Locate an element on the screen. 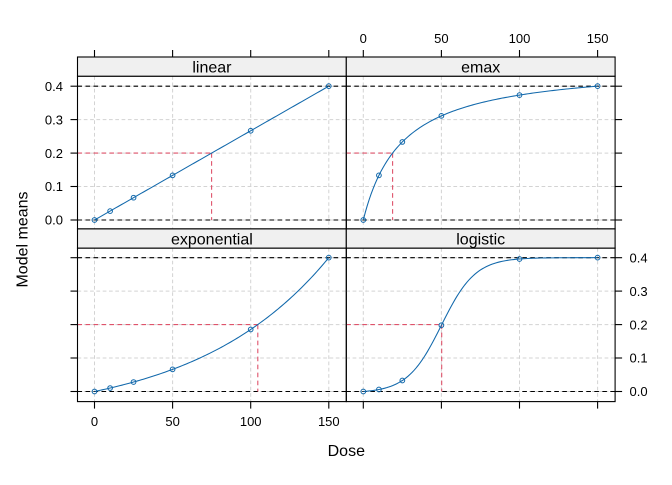 Image resolution: width=672 pixels, height=485 pixels. svg-text: logistic is located at coordinates (480, 239).